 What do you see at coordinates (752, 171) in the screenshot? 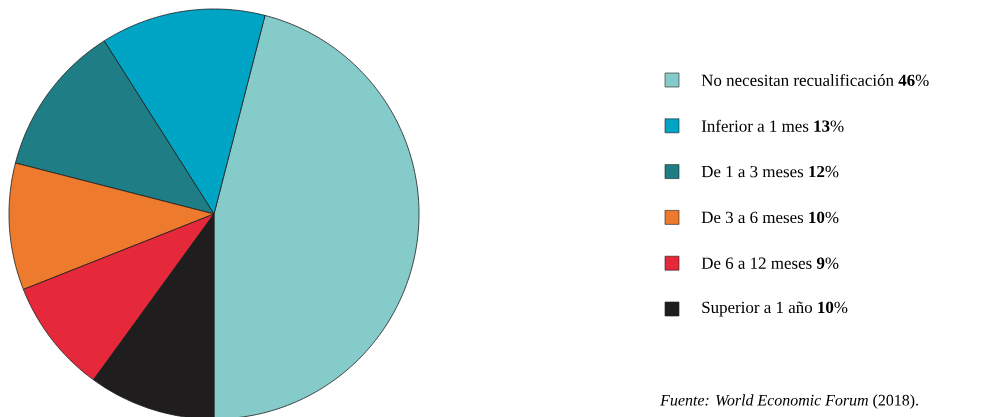
I see `legend-label: De 1 a 3 meses` at bounding box center [752, 171].